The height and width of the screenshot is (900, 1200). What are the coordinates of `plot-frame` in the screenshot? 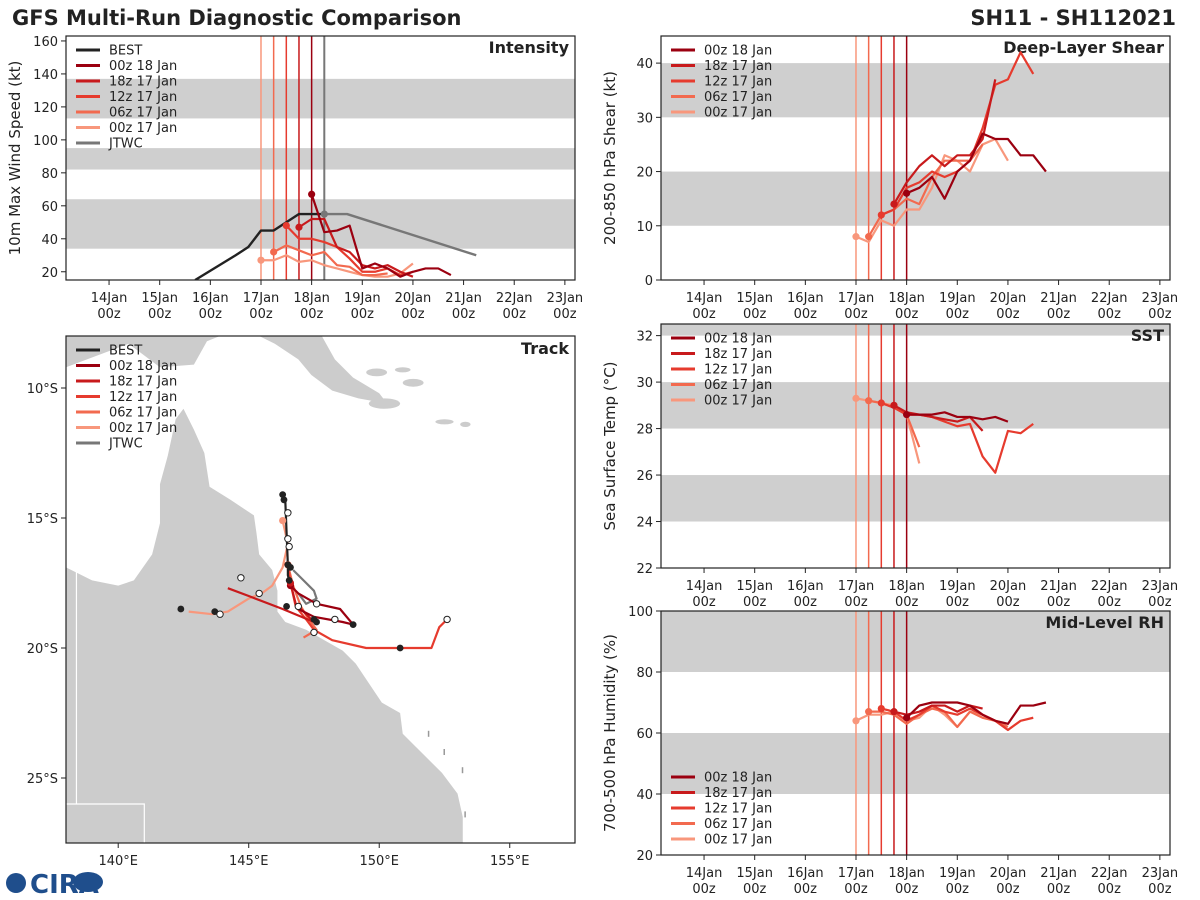 It's located at (915, 158).